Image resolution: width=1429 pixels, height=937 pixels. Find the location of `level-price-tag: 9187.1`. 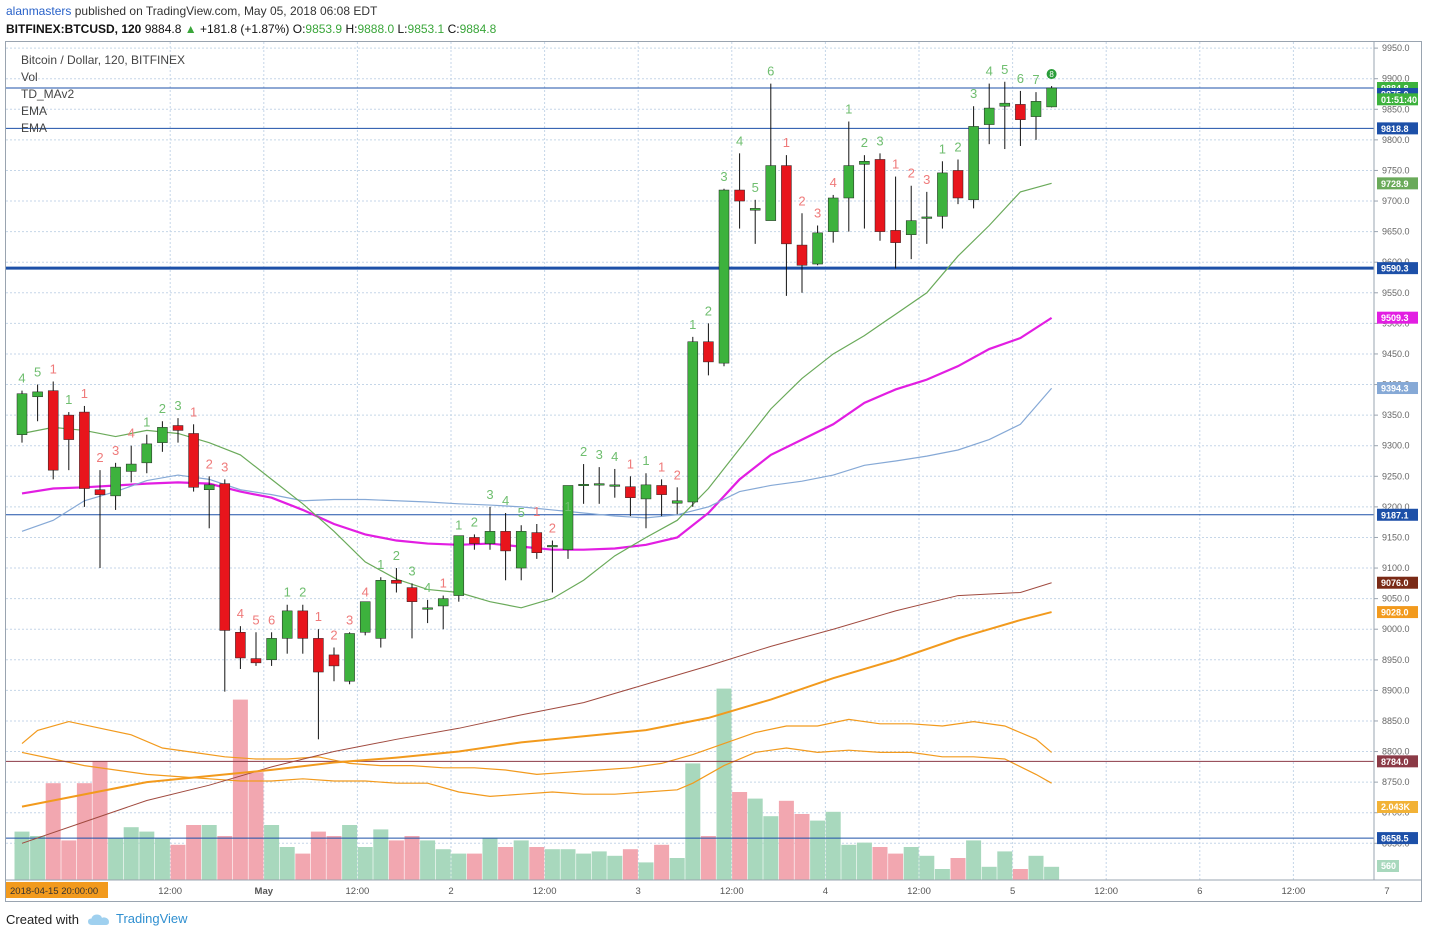

level-price-tag: 9187.1 is located at coordinates (1395, 515).